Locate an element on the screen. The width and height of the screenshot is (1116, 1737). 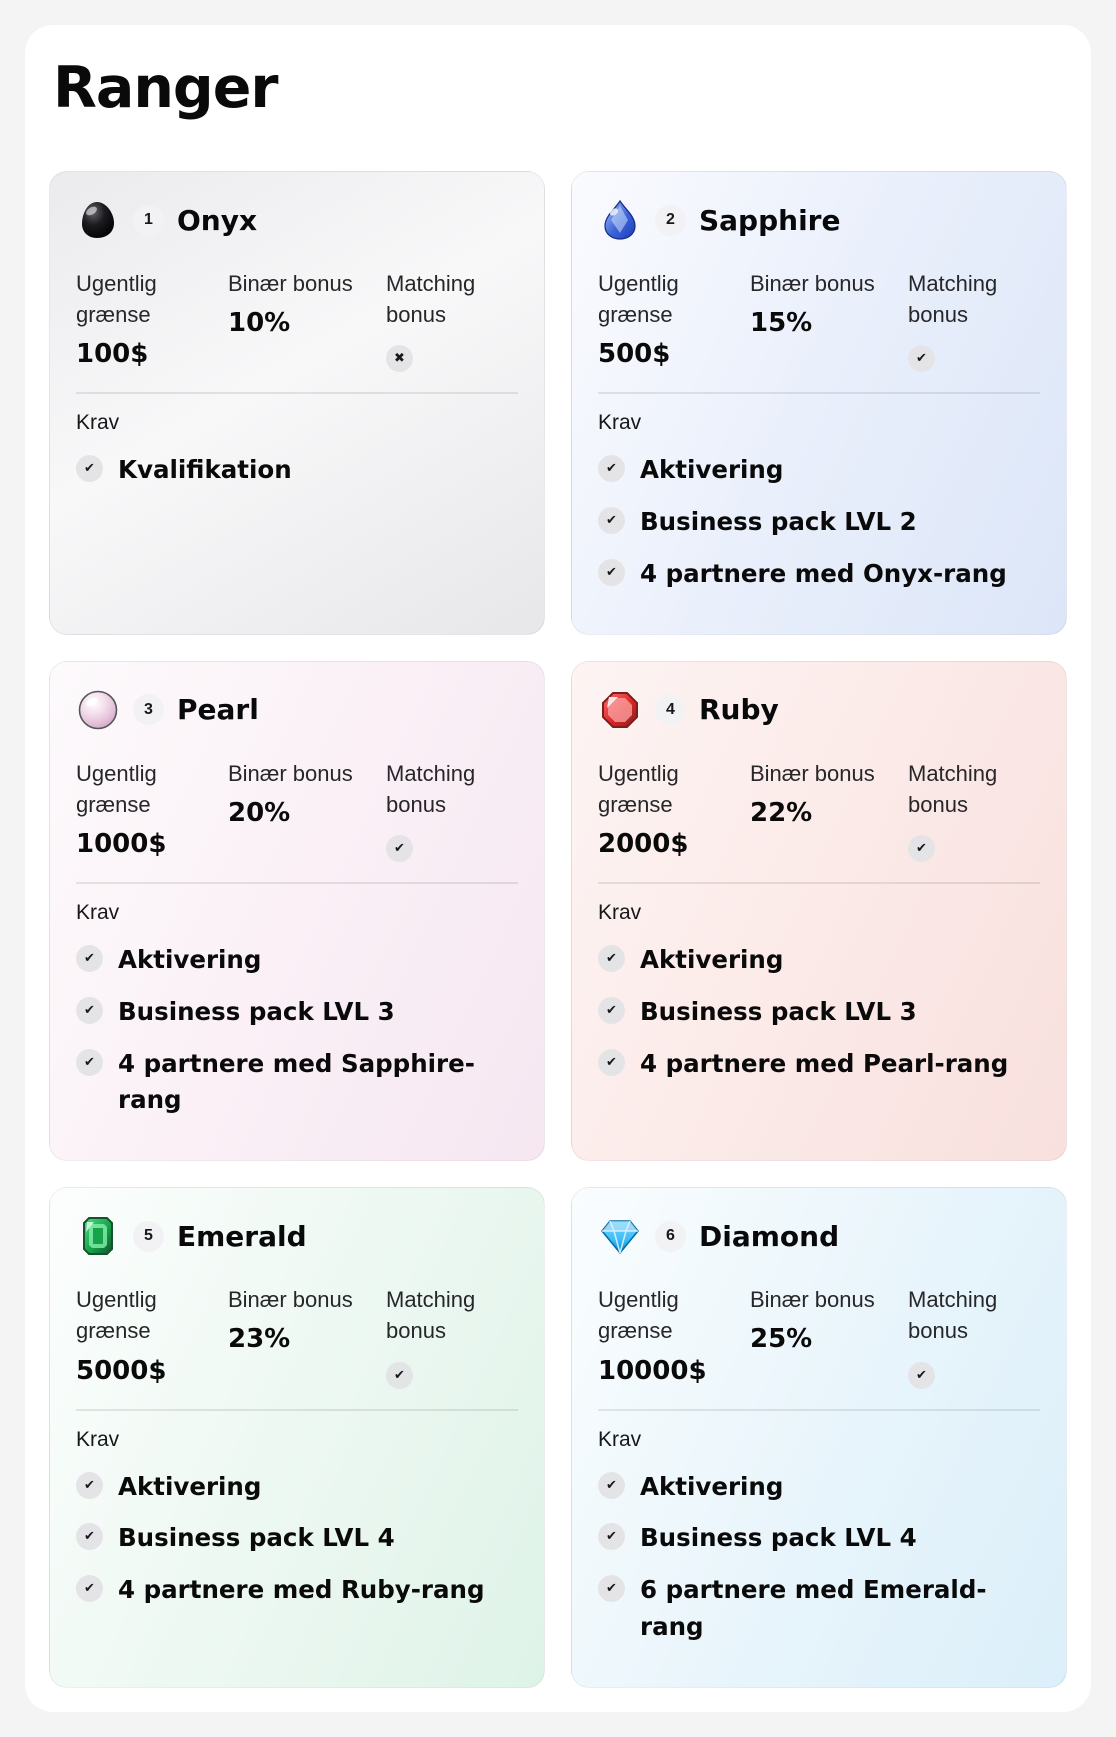
binary-bonus-stat: Binær bonus 25% is located at coordinates (829, 1336).